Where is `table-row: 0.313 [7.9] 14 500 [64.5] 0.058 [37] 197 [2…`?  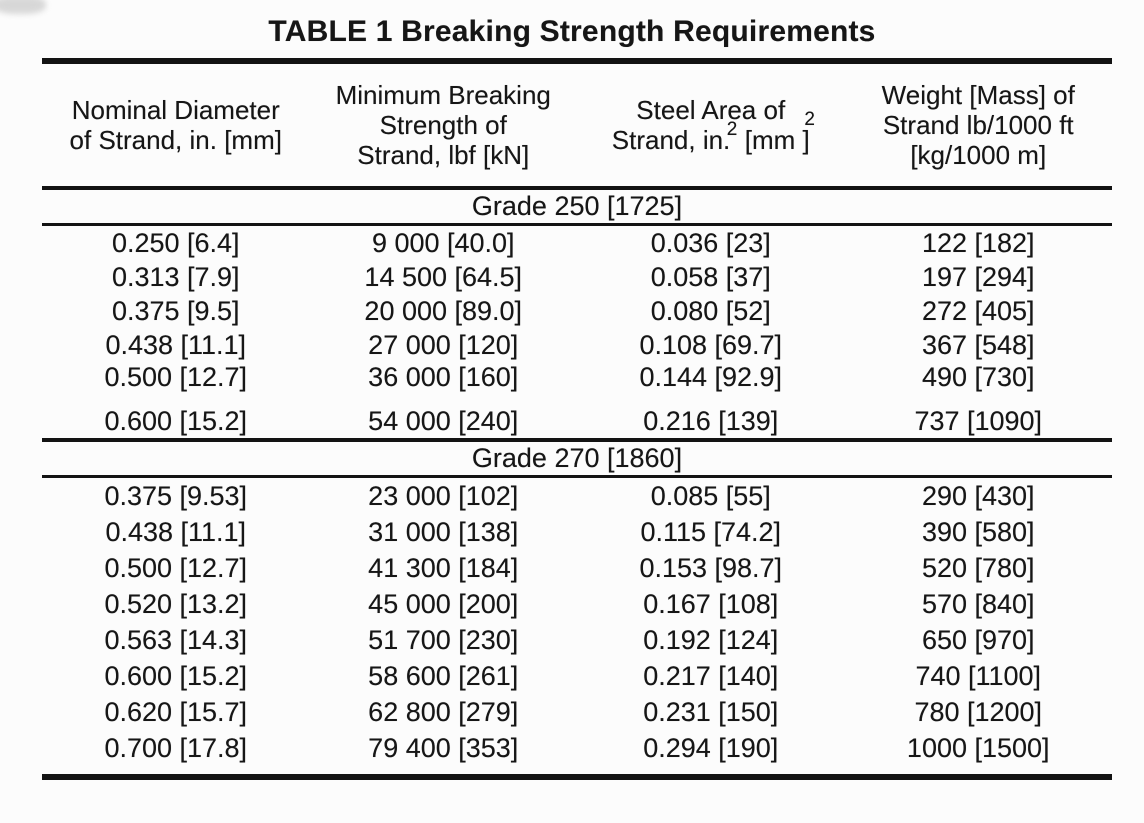
table-row: 0.313 [7.9] 14 500 [64.5] 0.058 [37] 197 [2… is located at coordinates (577, 277).